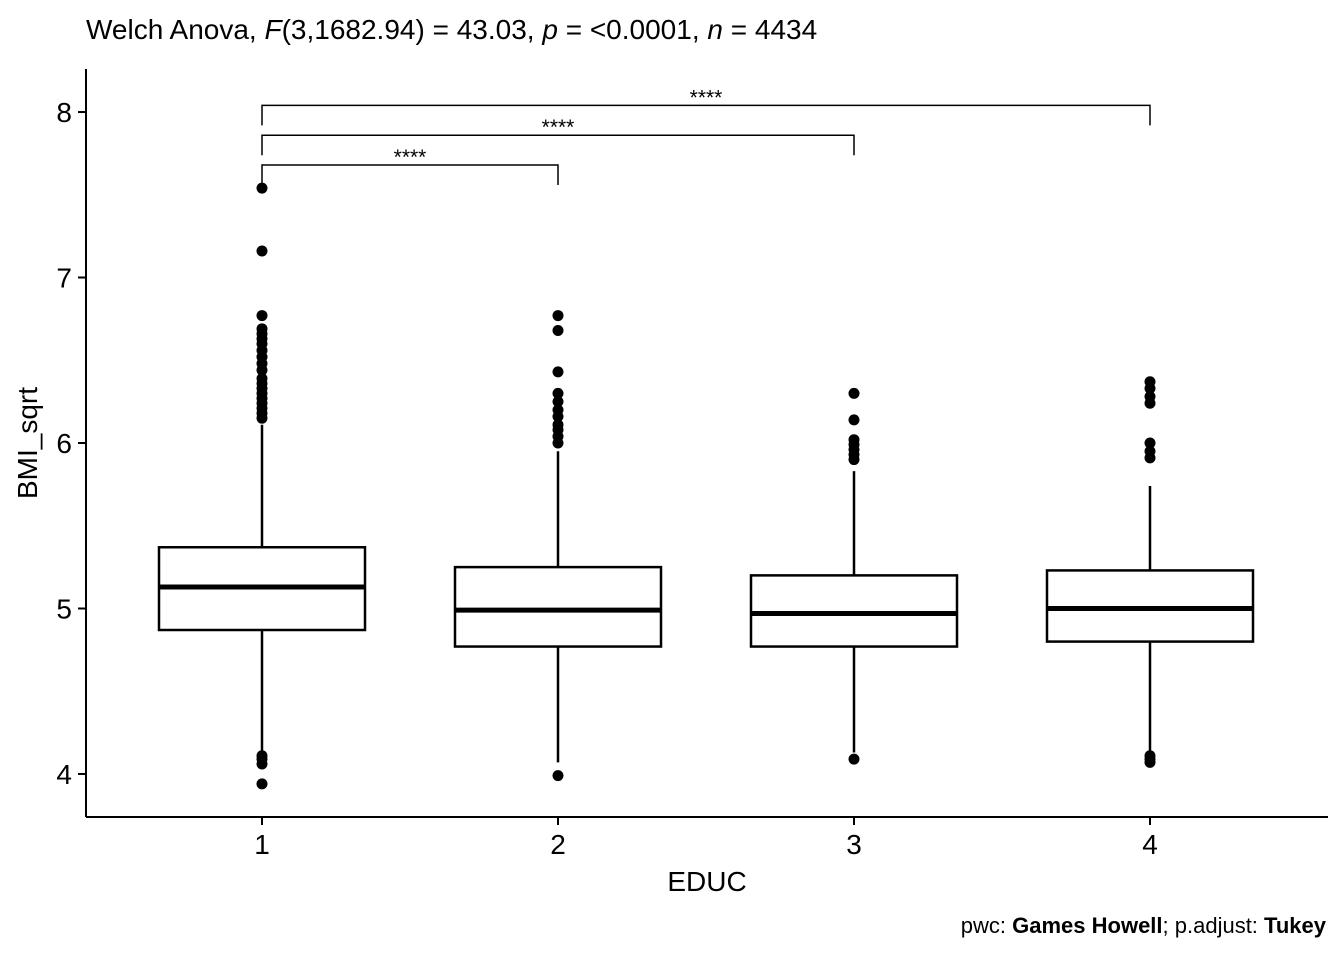 Image resolution: width=1344 pixels, height=960 pixels. Describe the element at coordinates (1214, 925) in the screenshot. I see `caption-separator: ; p.adjust:` at that location.